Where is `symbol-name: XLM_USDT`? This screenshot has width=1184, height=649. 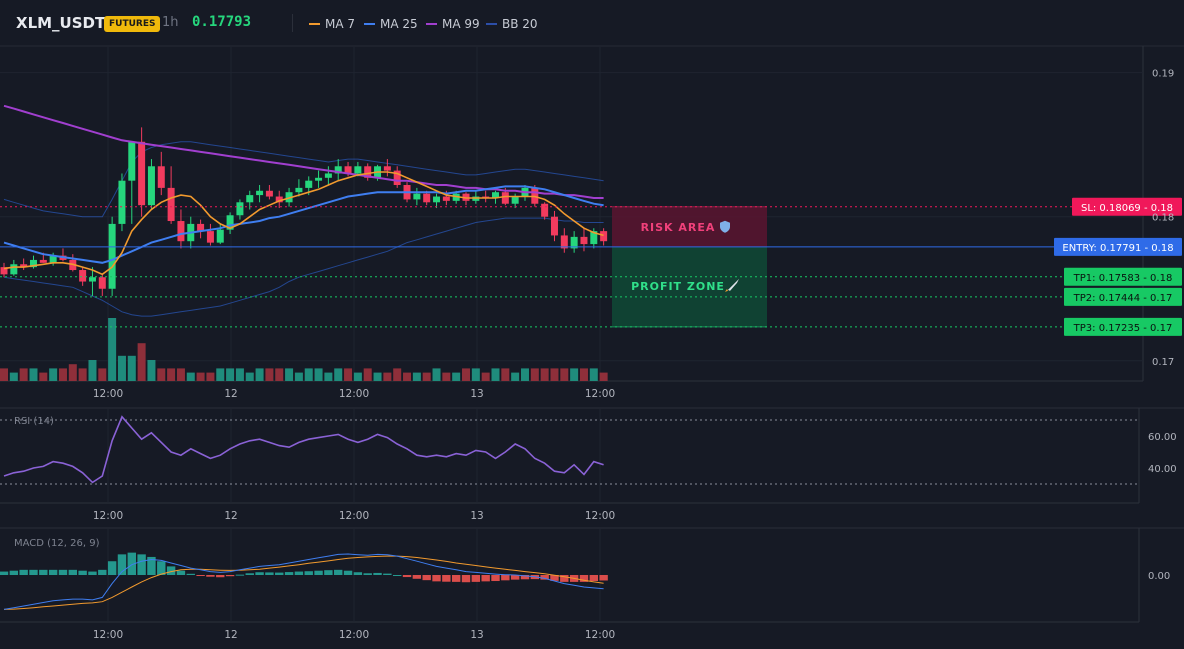 symbol-name: XLM_USDT is located at coordinates (61, 23).